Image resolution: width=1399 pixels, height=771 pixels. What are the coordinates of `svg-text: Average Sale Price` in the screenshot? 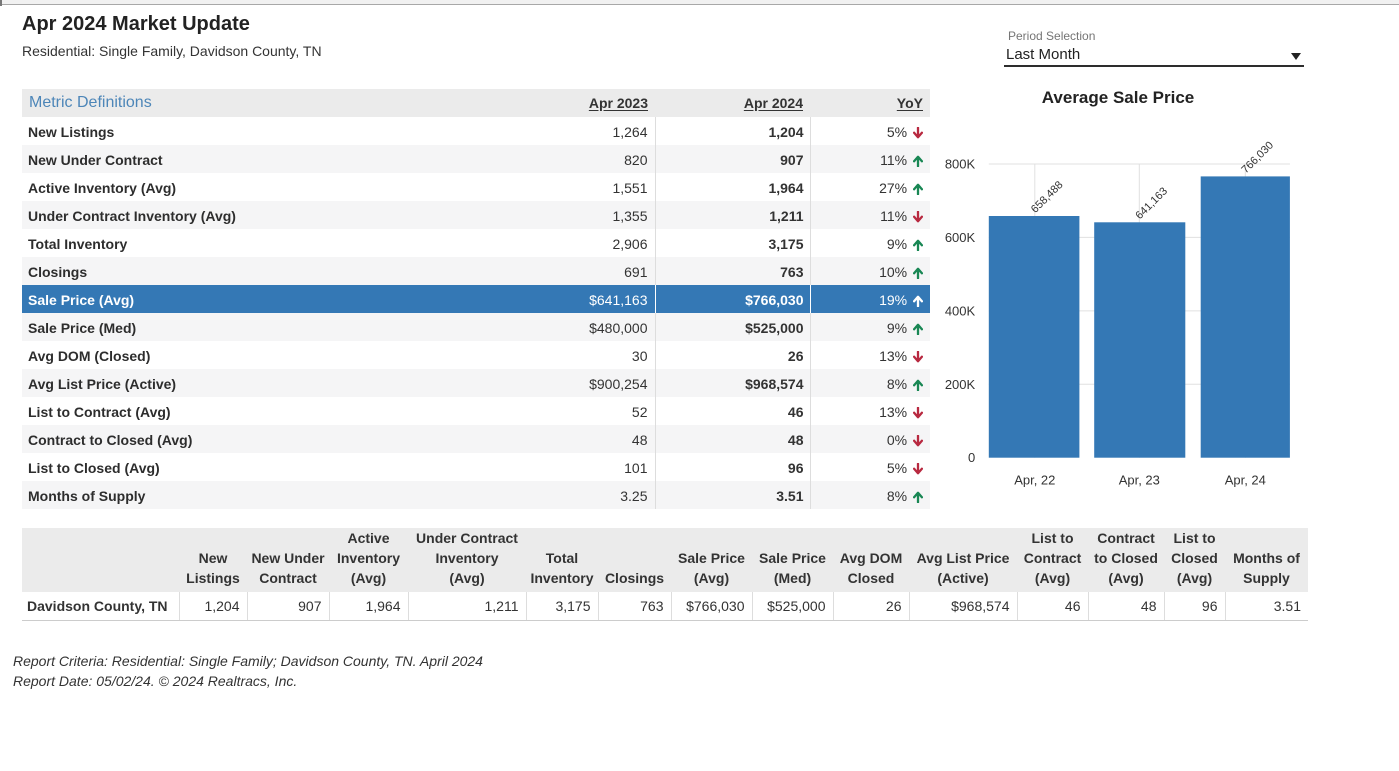 It's located at (1118, 97).